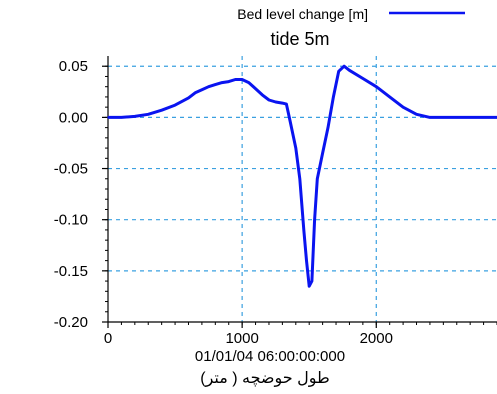  What do you see at coordinates (376, 338) in the screenshot?
I see `x-tick-label: 2000` at bounding box center [376, 338].